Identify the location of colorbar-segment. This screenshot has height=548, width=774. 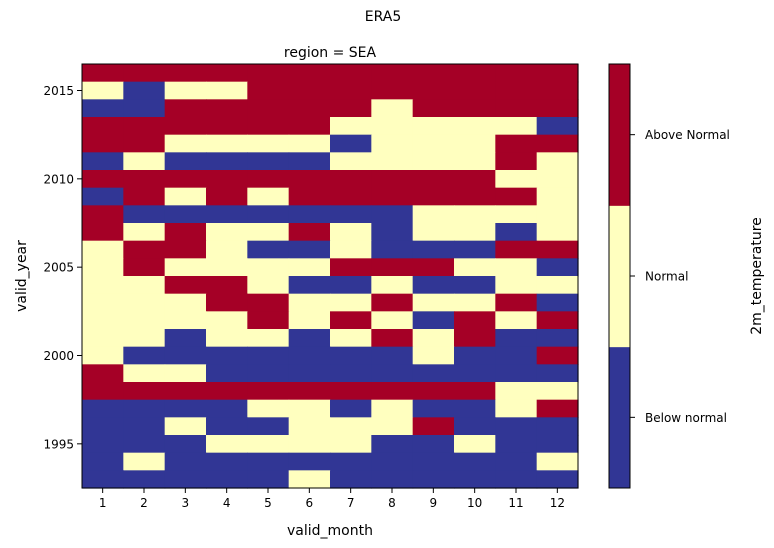
(619, 276).